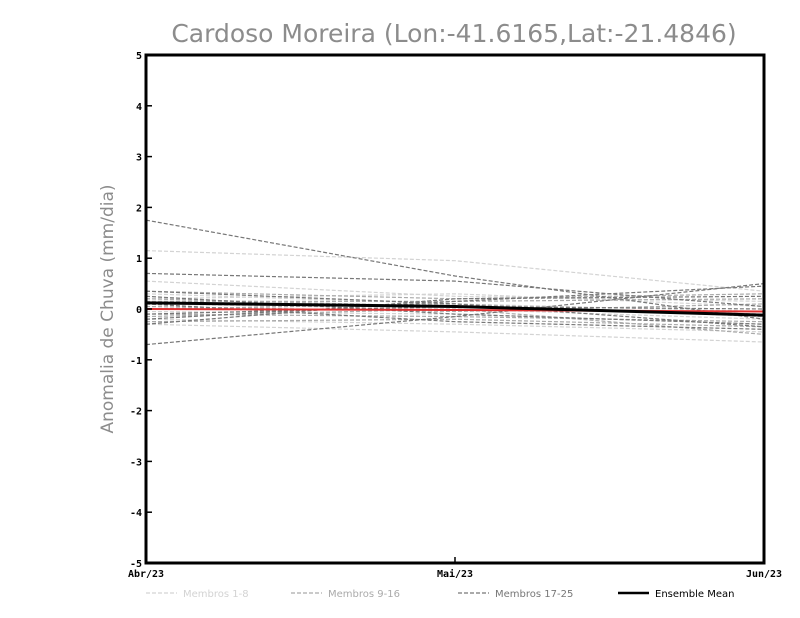 The height and width of the screenshot is (618, 800). Describe the element at coordinates (136, 513) in the screenshot. I see `y-tick-label: -4` at that location.